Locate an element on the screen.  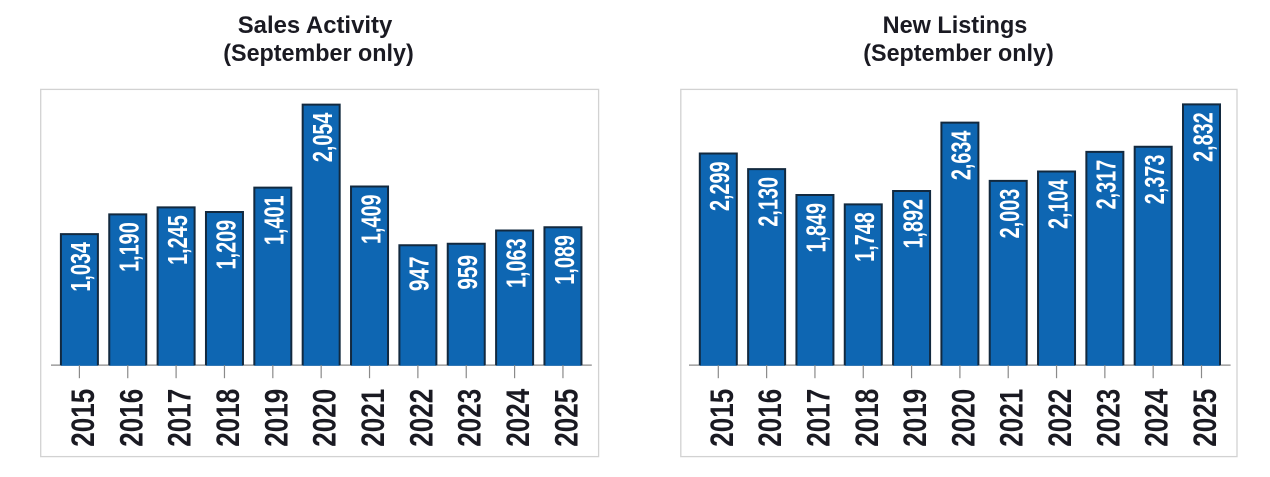
svg-text: 2,373 is located at coordinates (1154, 180).